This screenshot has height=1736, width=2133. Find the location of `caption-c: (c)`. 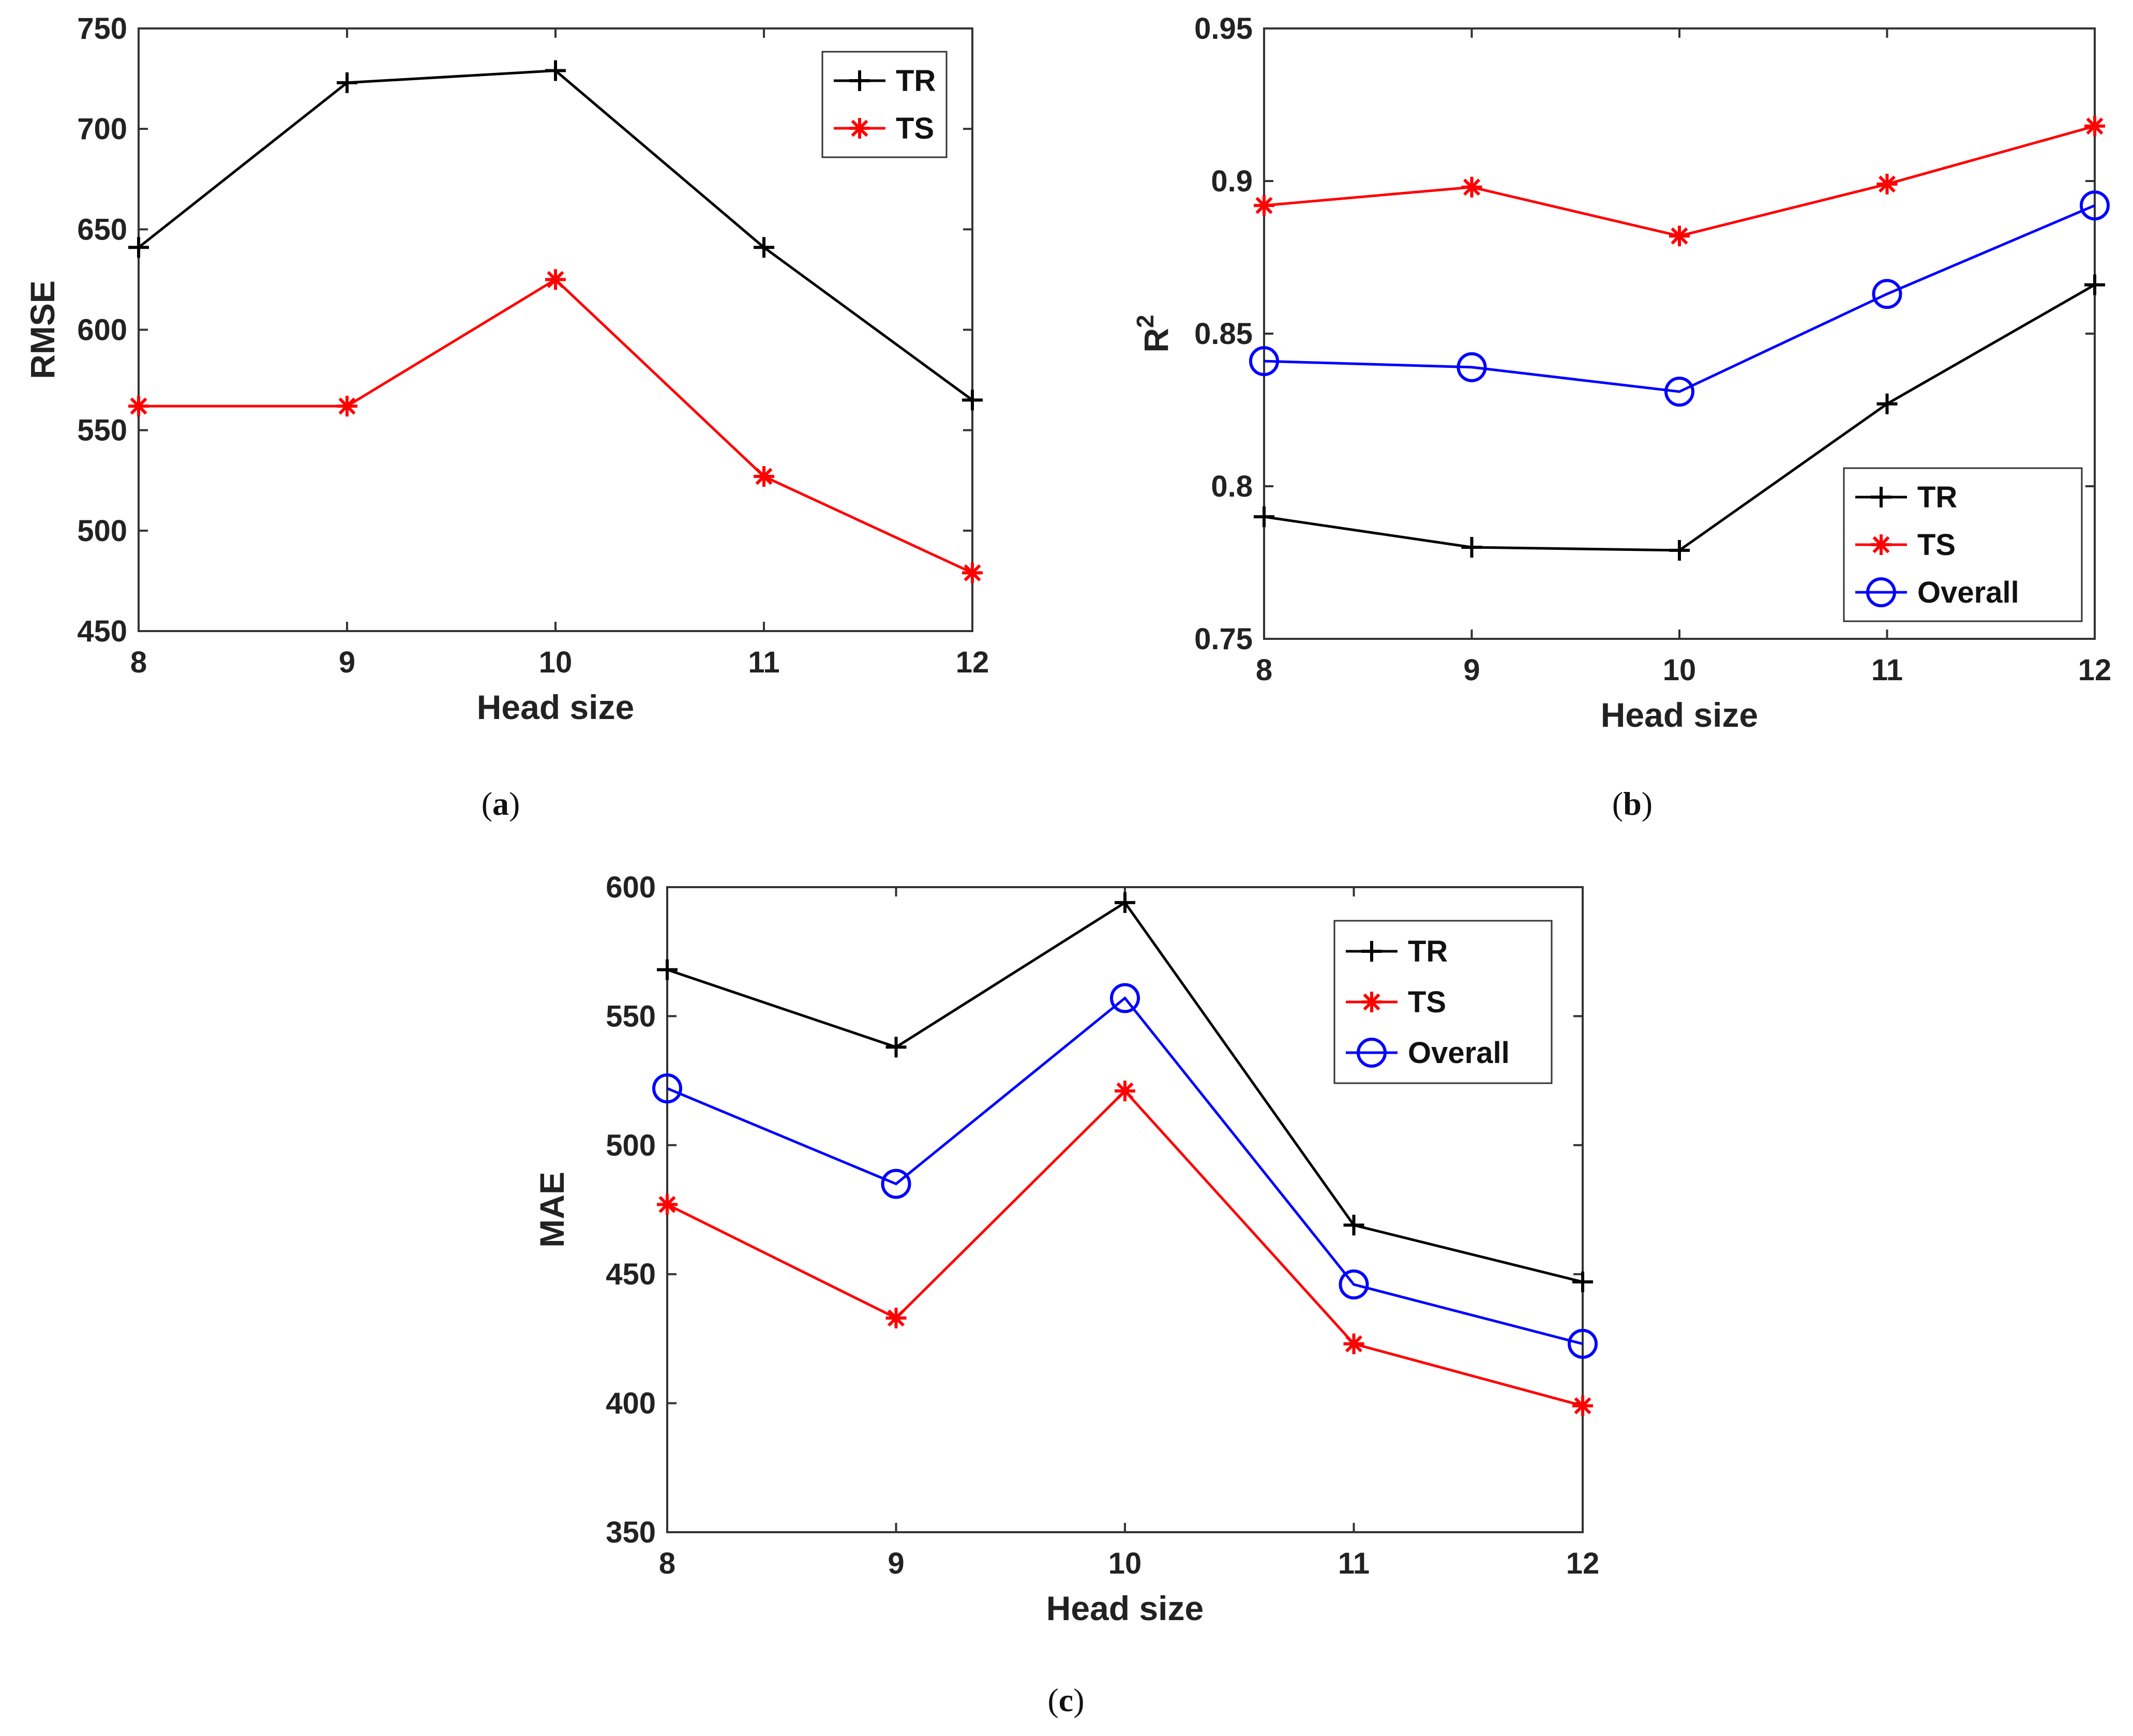

caption-c: (c) is located at coordinates (1065, 1700).